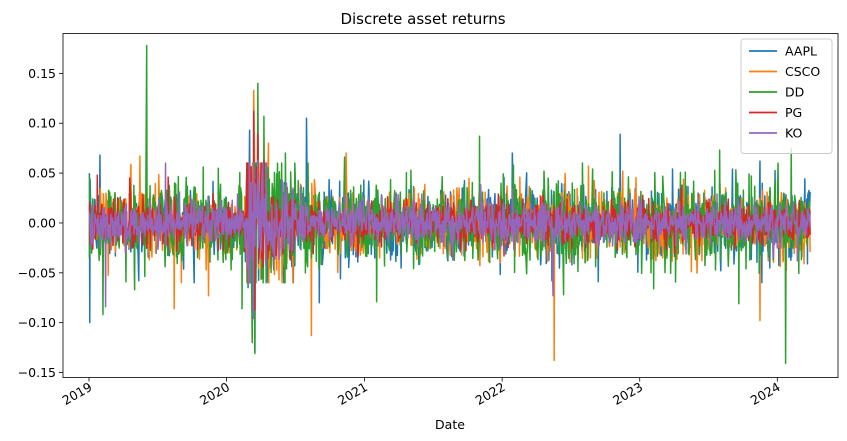 The image size is (847, 441). I want to click on y-tick-label: −0.10, so click(37, 322).